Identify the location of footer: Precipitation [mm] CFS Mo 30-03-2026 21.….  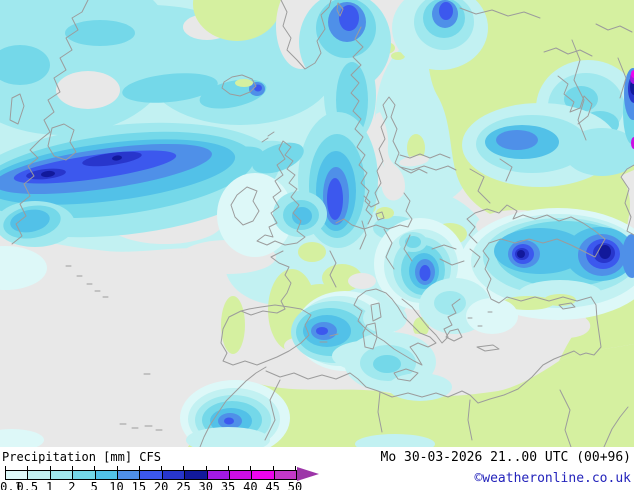
(317, 468).